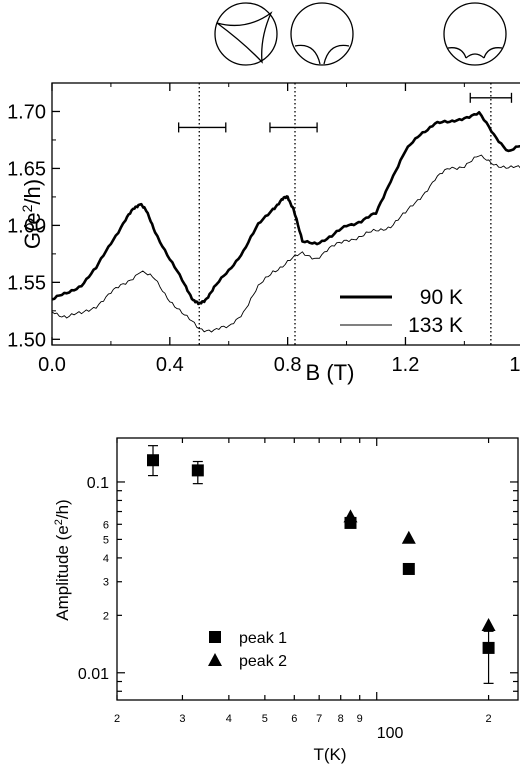 The image size is (520, 780). Describe the element at coordinates (330, 372) in the screenshot. I see `top-x-axis-title: B (T)` at that location.